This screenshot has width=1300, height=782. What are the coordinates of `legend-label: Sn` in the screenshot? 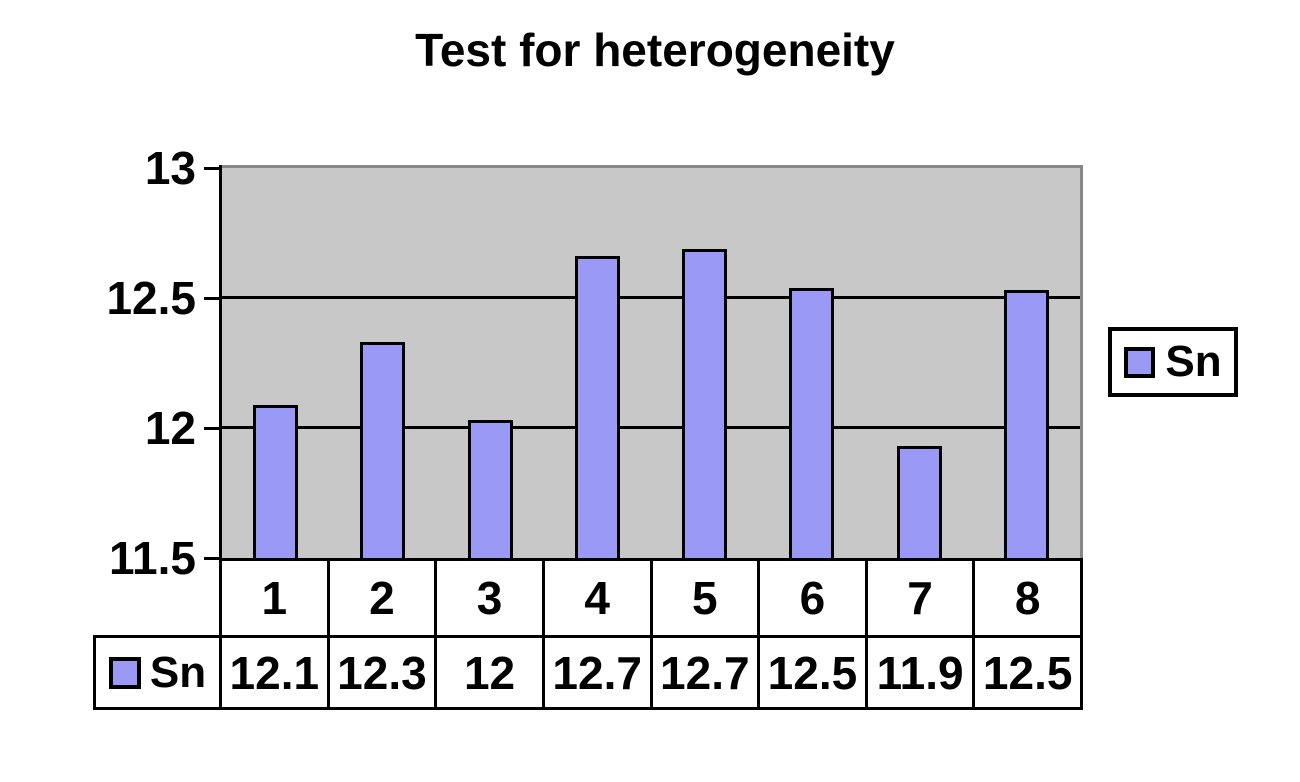 It's located at (1193, 361).